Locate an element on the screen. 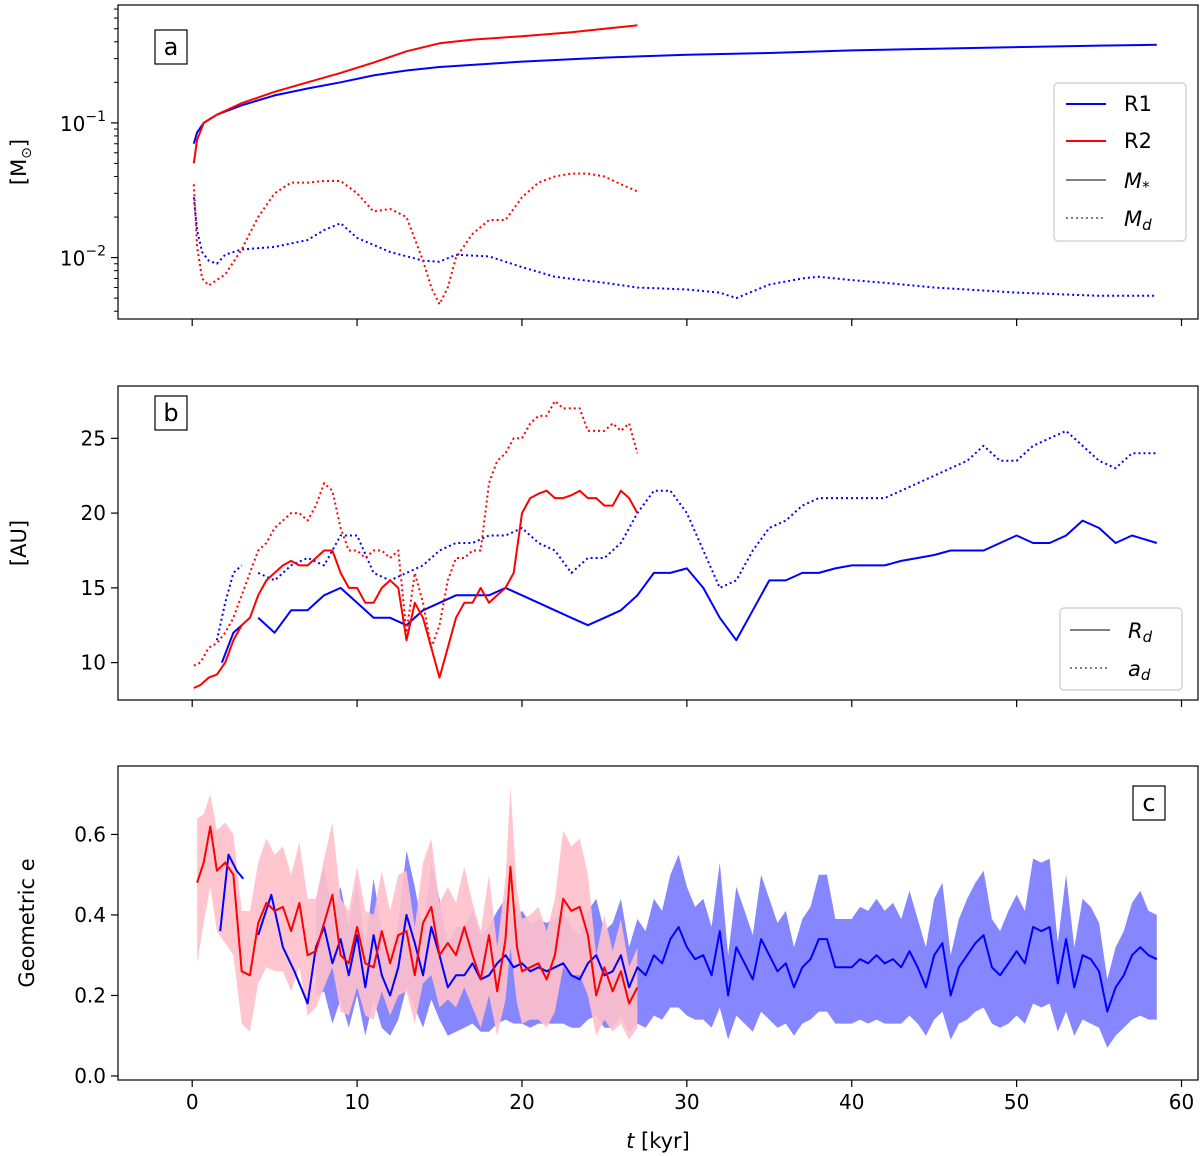 The image size is (1200, 1156). panel-b-ytick-label: 15 is located at coordinates (93, 588).